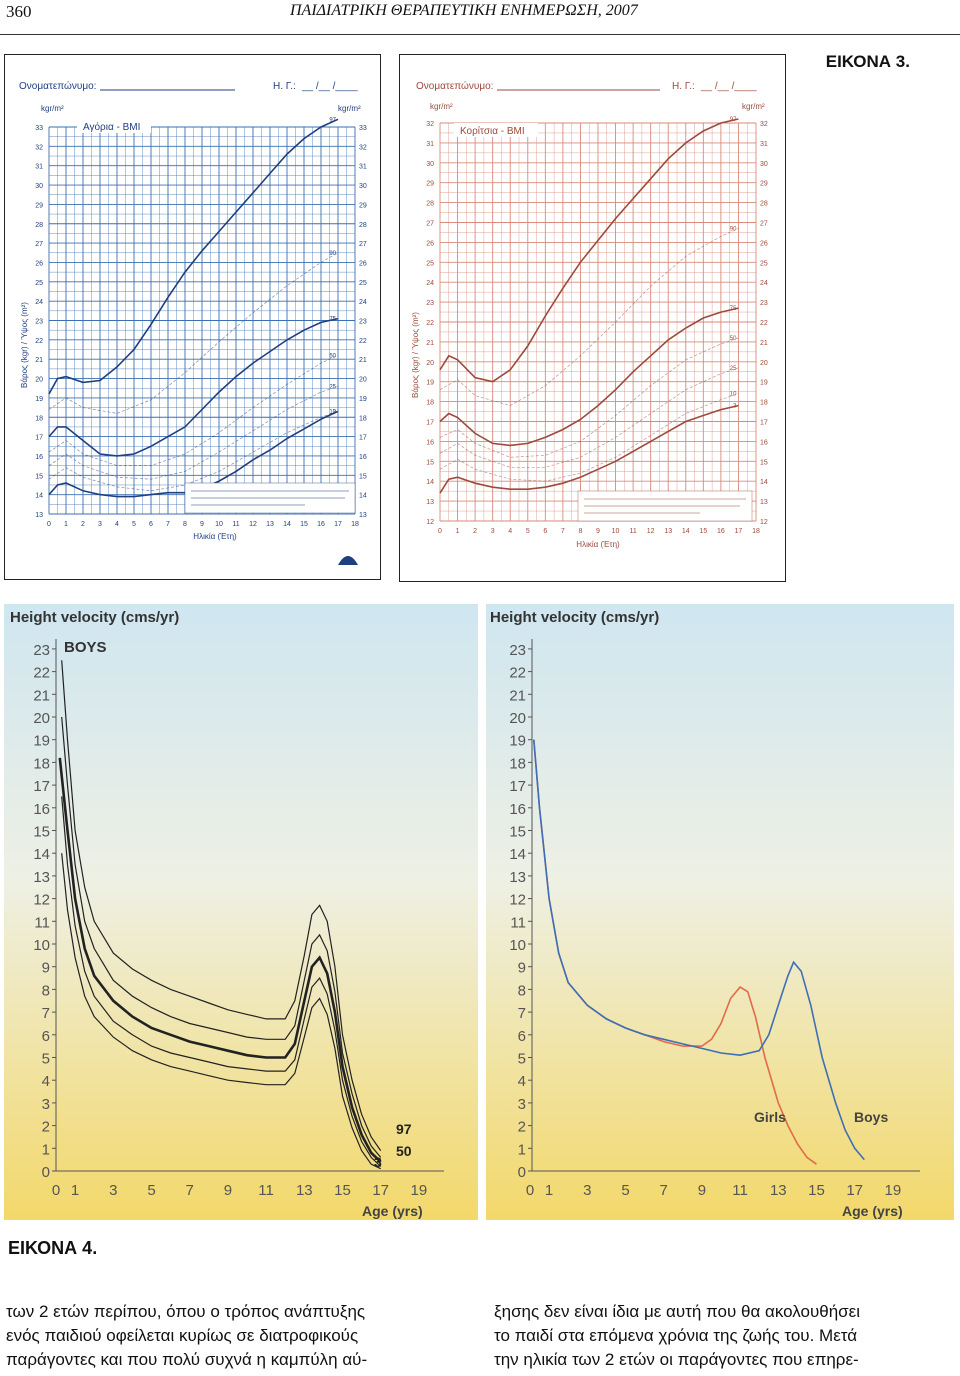 The width and height of the screenshot is (960, 1376). I want to click on bmi-boys-y-tick-right: 13, so click(363, 515).